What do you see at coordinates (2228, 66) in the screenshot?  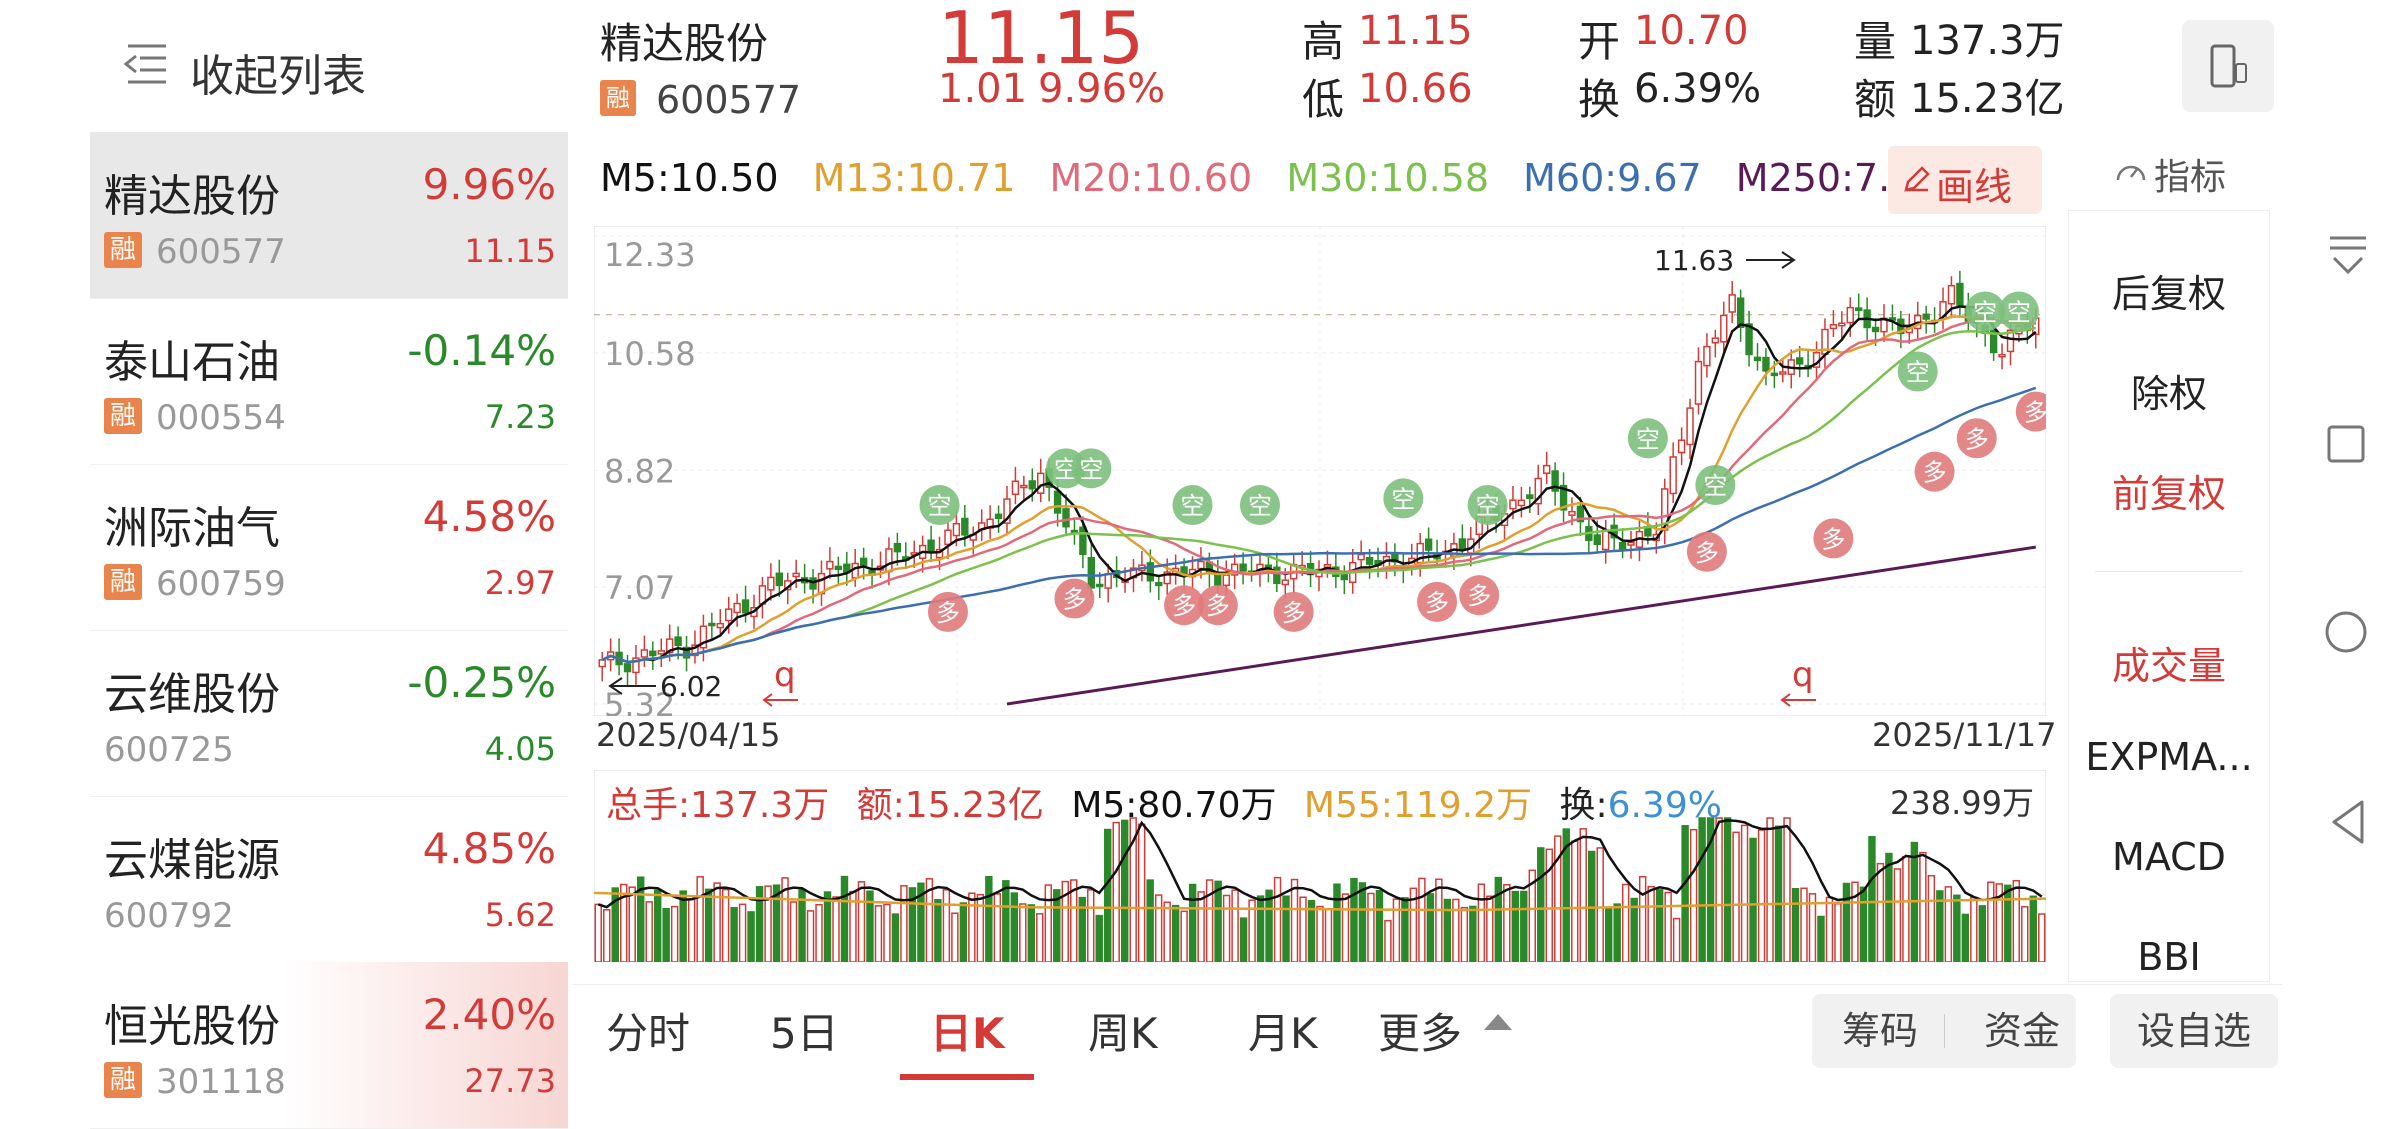 I see `device-switch-button` at bounding box center [2228, 66].